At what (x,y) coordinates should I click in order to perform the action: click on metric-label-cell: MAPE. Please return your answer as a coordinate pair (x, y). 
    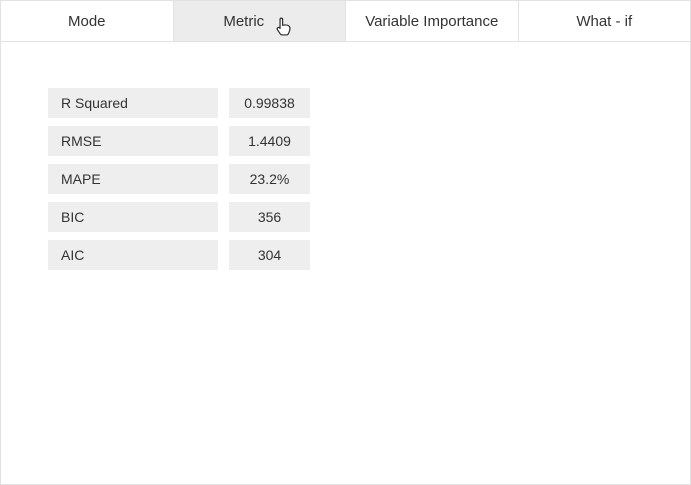
    Looking at the image, I should click on (133, 179).